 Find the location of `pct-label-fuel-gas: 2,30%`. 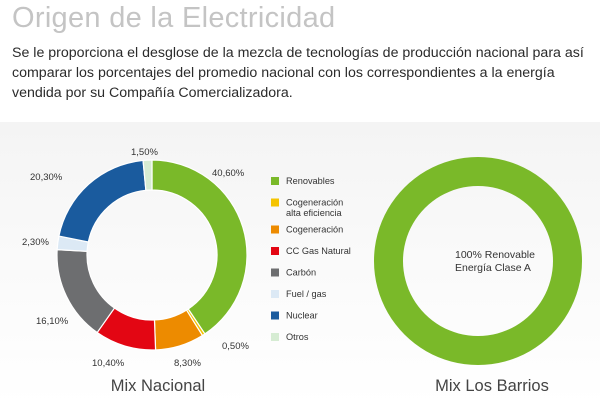

pct-label-fuel-gas: 2,30% is located at coordinates (35, 242).